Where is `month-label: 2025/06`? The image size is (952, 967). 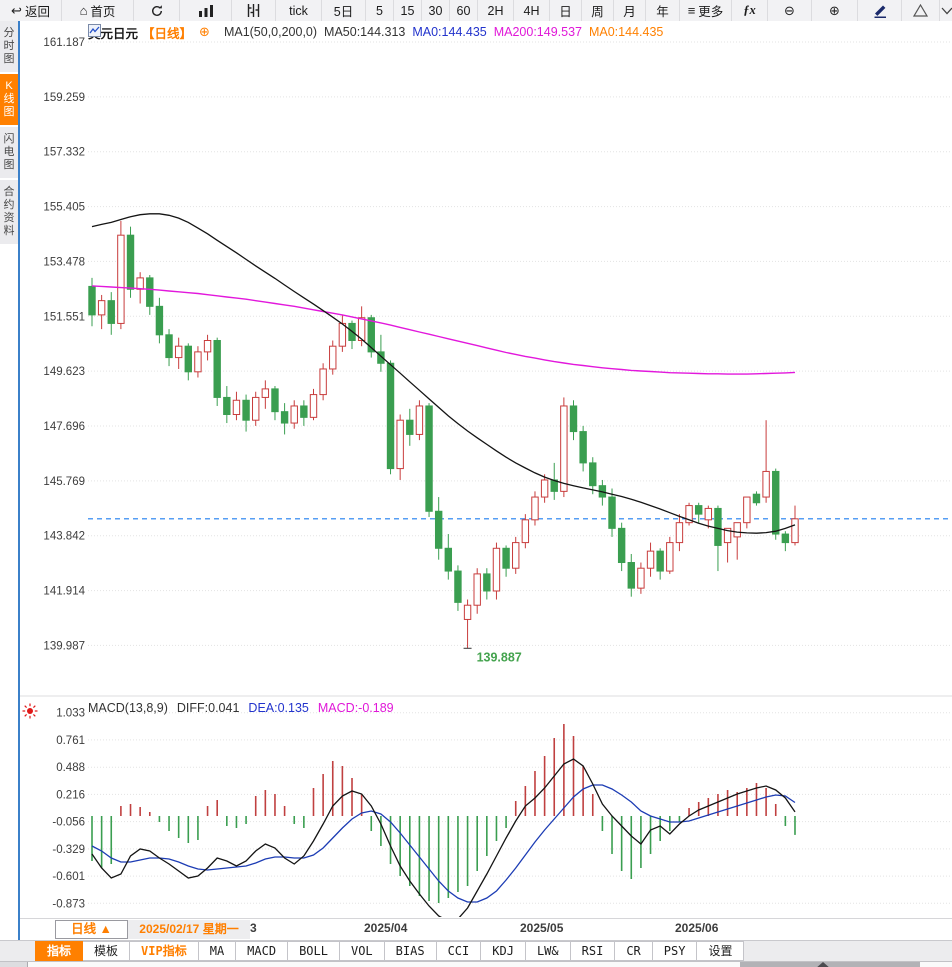
month-label: 2025/06 is located at coordinates (697, 928).